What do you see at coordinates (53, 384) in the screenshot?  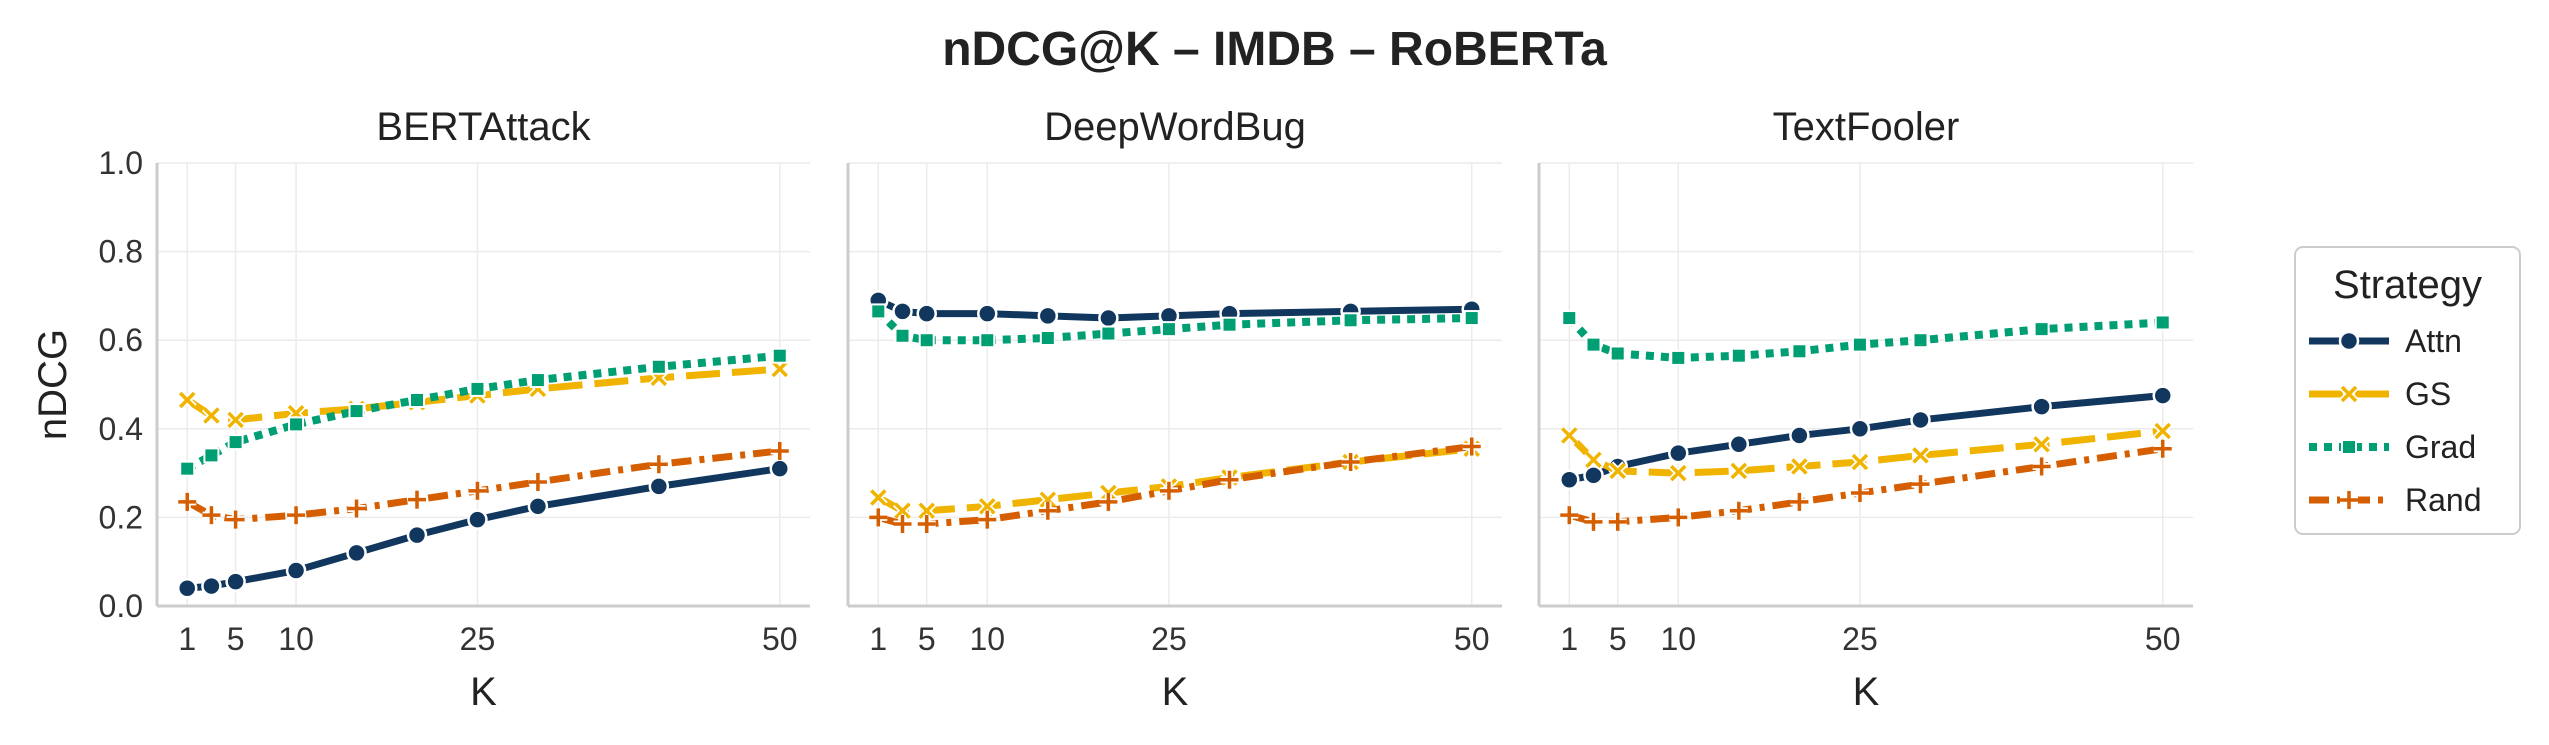 I see `y-axis-label: nDCG` at bounding box center [53, 384].